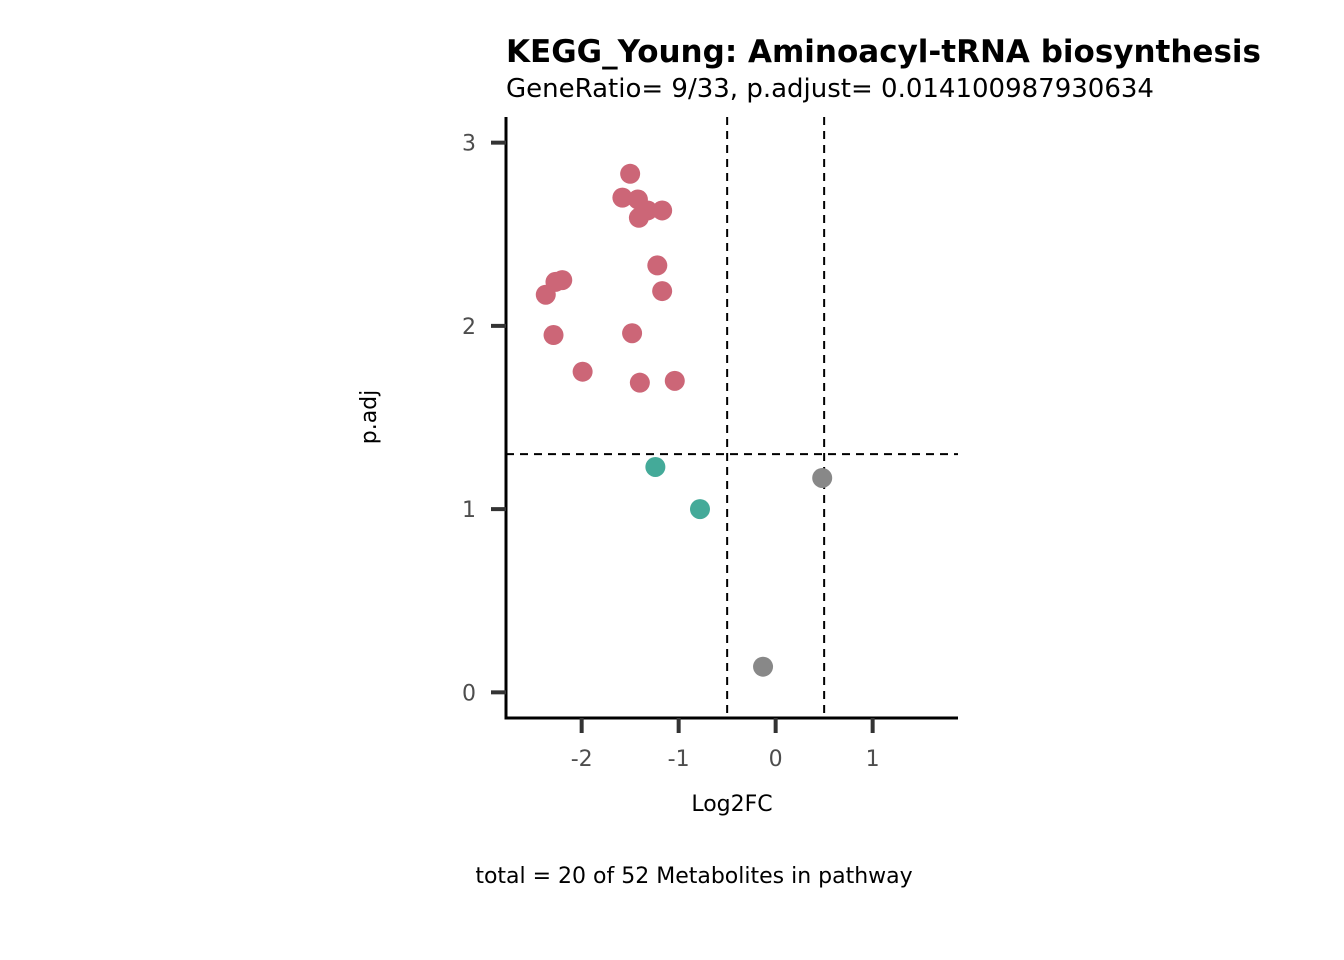 The height and width of the screenshot is (960, 1344). What do you see at coordinates (469, 144) in the screenshot?
I see `y-tick-label: 3` at bounding box center [469, 144].